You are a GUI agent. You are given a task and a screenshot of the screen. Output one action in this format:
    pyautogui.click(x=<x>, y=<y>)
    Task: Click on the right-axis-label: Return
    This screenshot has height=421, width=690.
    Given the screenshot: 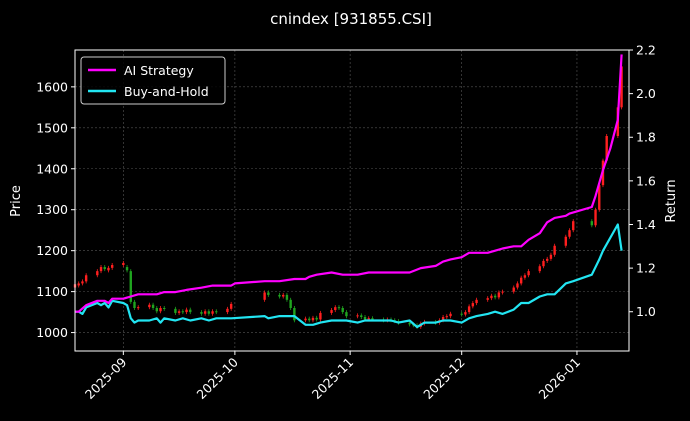 What is the action you would take?
    pyautogui.click(x=671, y=200)
    